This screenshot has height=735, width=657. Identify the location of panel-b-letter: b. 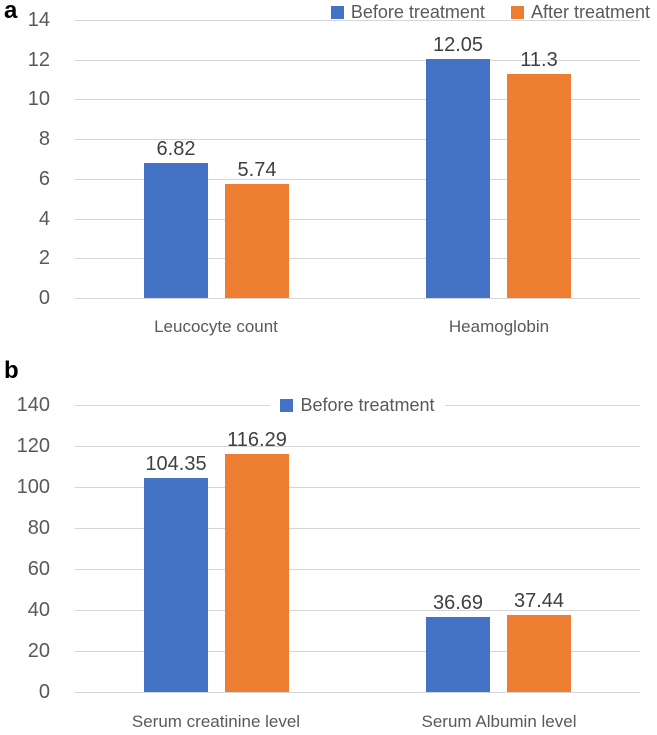
(11, 370).